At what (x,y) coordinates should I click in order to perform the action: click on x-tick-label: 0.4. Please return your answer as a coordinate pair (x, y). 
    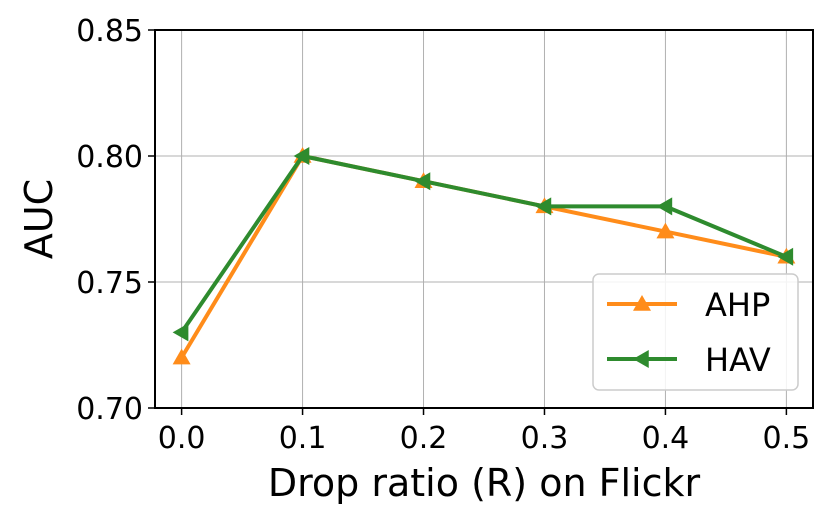
    Looking at the image, I should click on (666, 438).